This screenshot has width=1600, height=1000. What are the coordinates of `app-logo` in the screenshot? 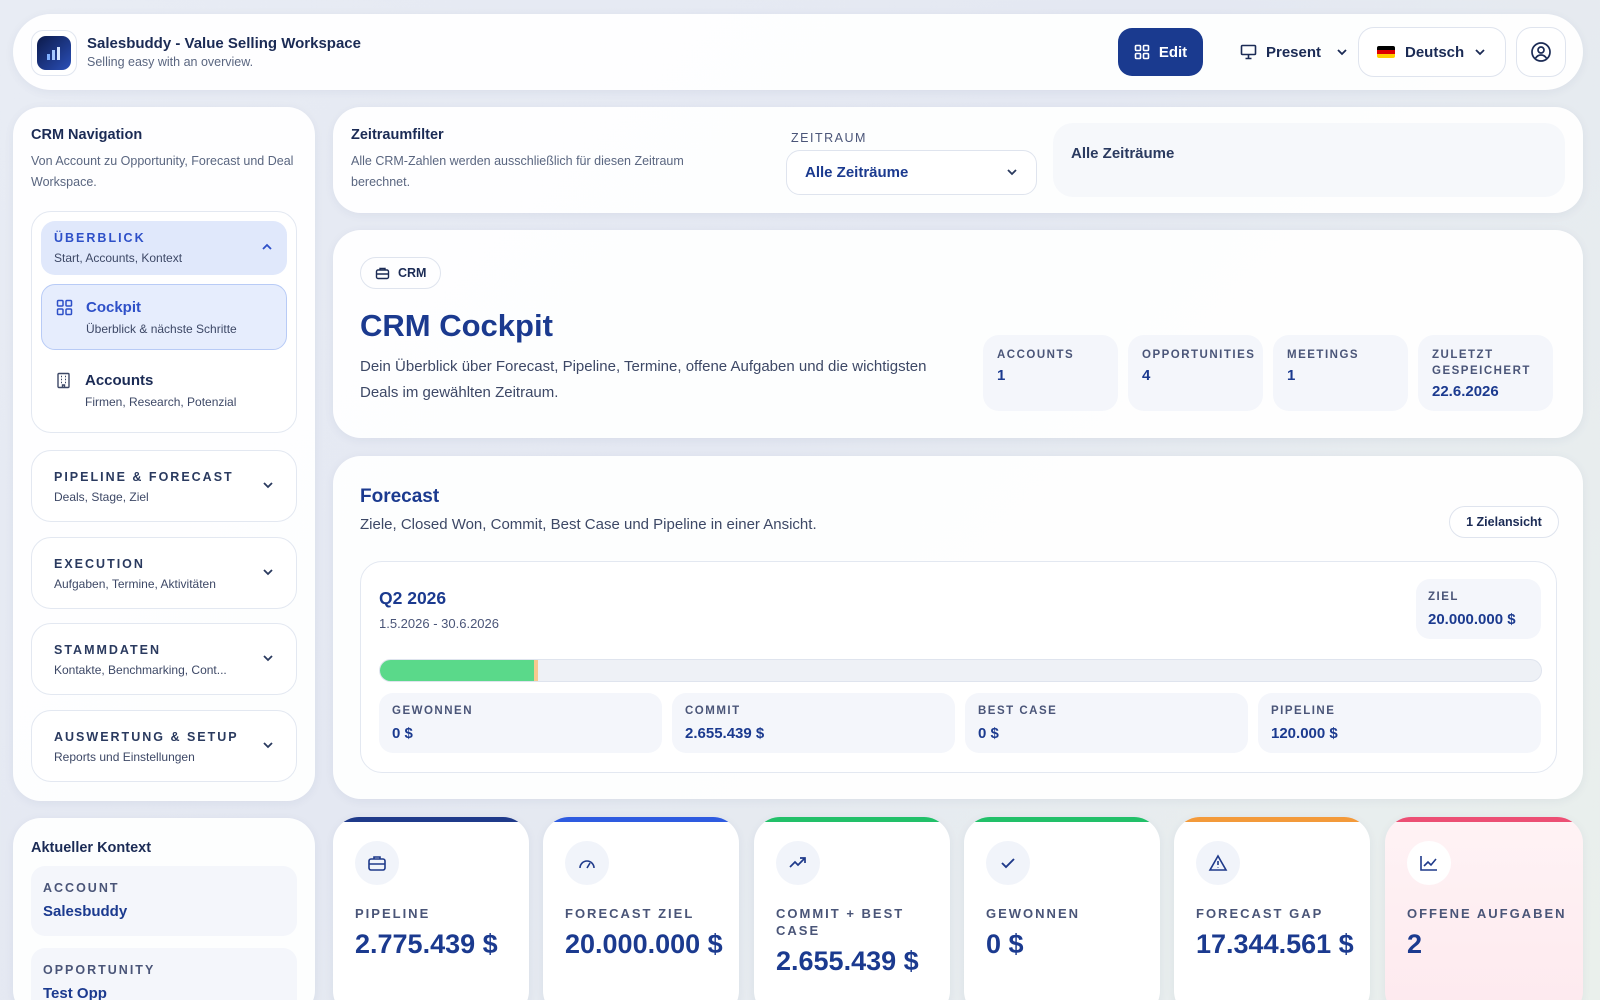 It's located at (54, 53).